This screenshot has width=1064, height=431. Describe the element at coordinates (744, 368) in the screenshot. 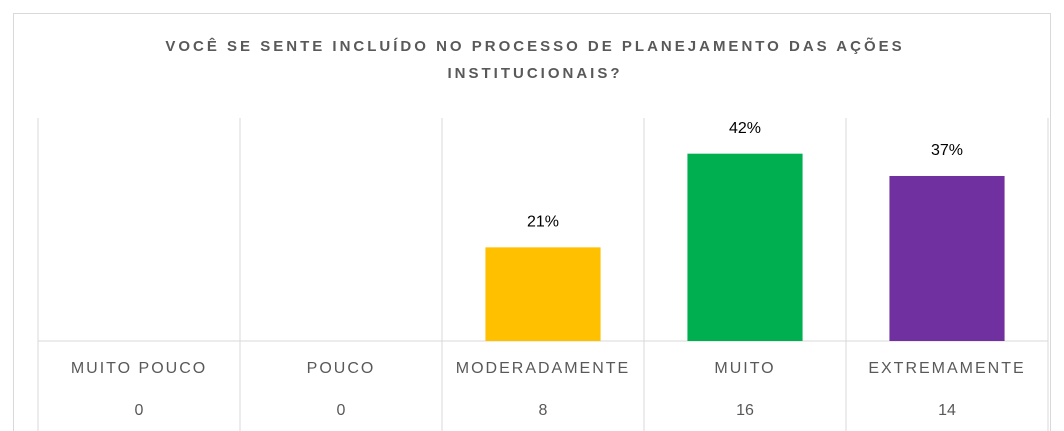

I see `x-tick-label: MUITO` at that location.